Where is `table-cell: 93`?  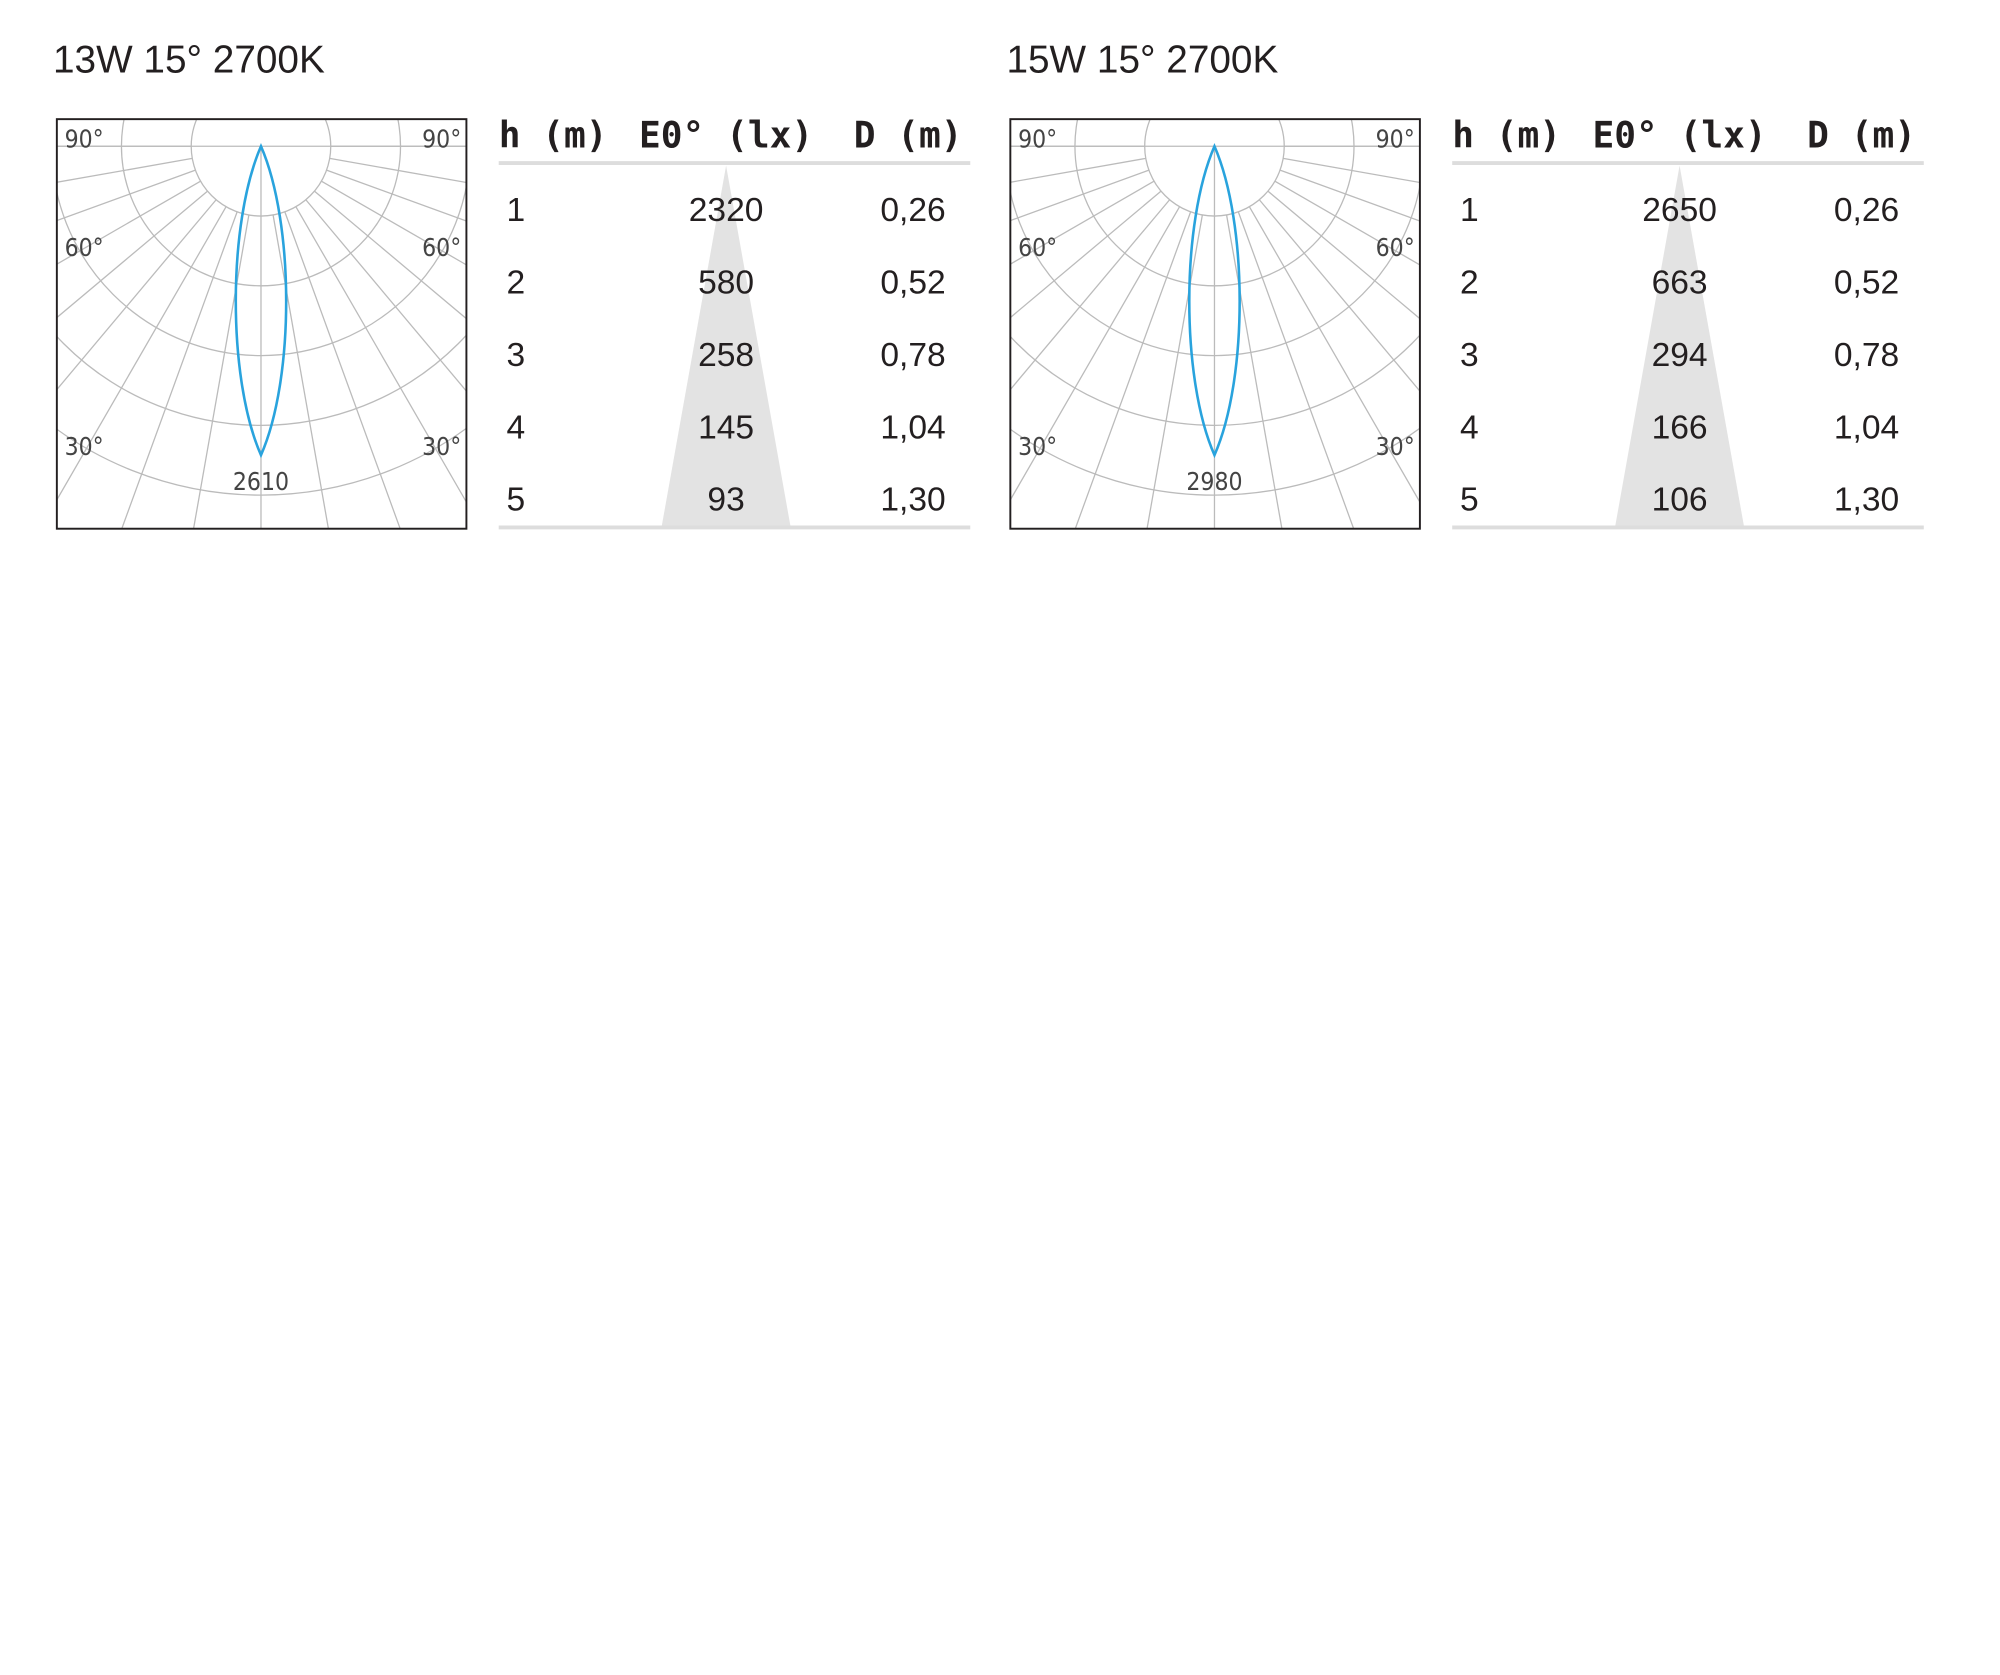 table-cell: 93 is located at coordinates (725, 500).